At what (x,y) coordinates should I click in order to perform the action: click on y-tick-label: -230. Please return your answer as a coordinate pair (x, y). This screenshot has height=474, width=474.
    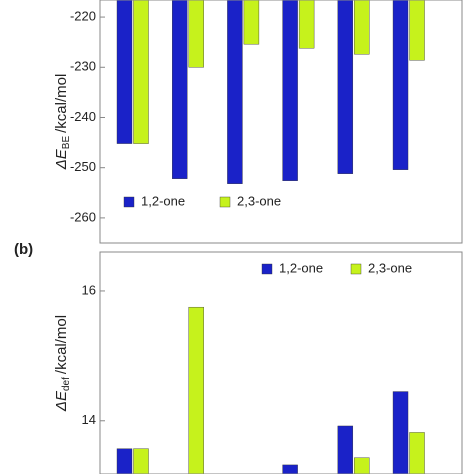
    Looking at the image, I should click on (83, 66).